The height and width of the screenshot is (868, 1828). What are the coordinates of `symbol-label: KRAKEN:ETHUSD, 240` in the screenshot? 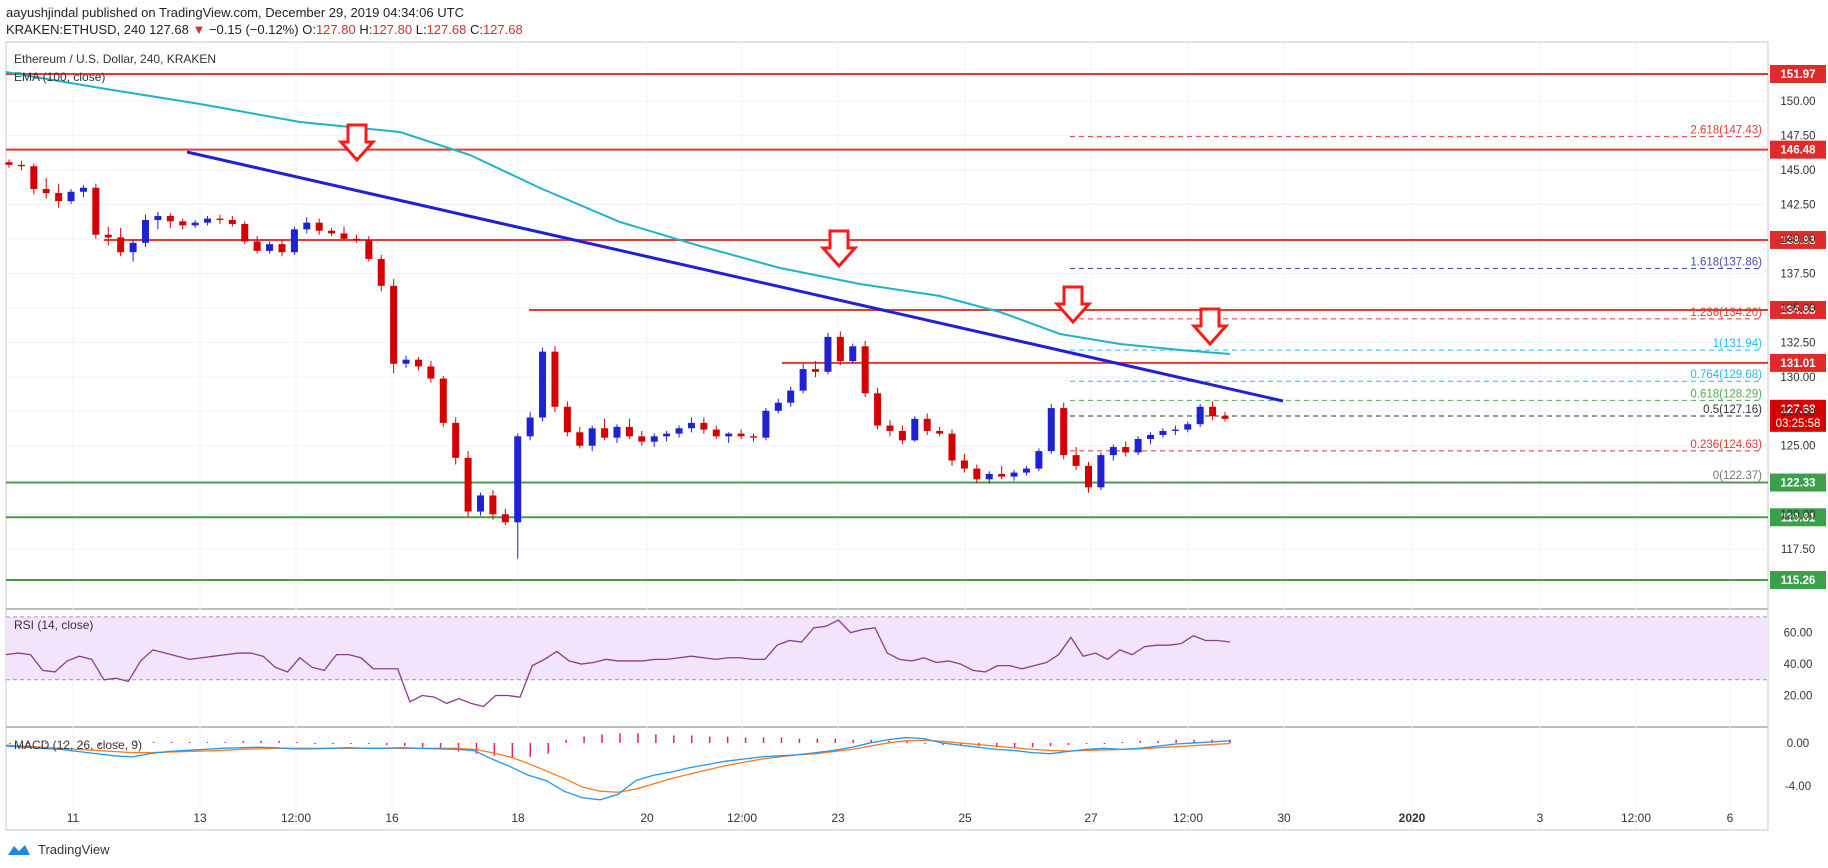 It's located at (76, 29).